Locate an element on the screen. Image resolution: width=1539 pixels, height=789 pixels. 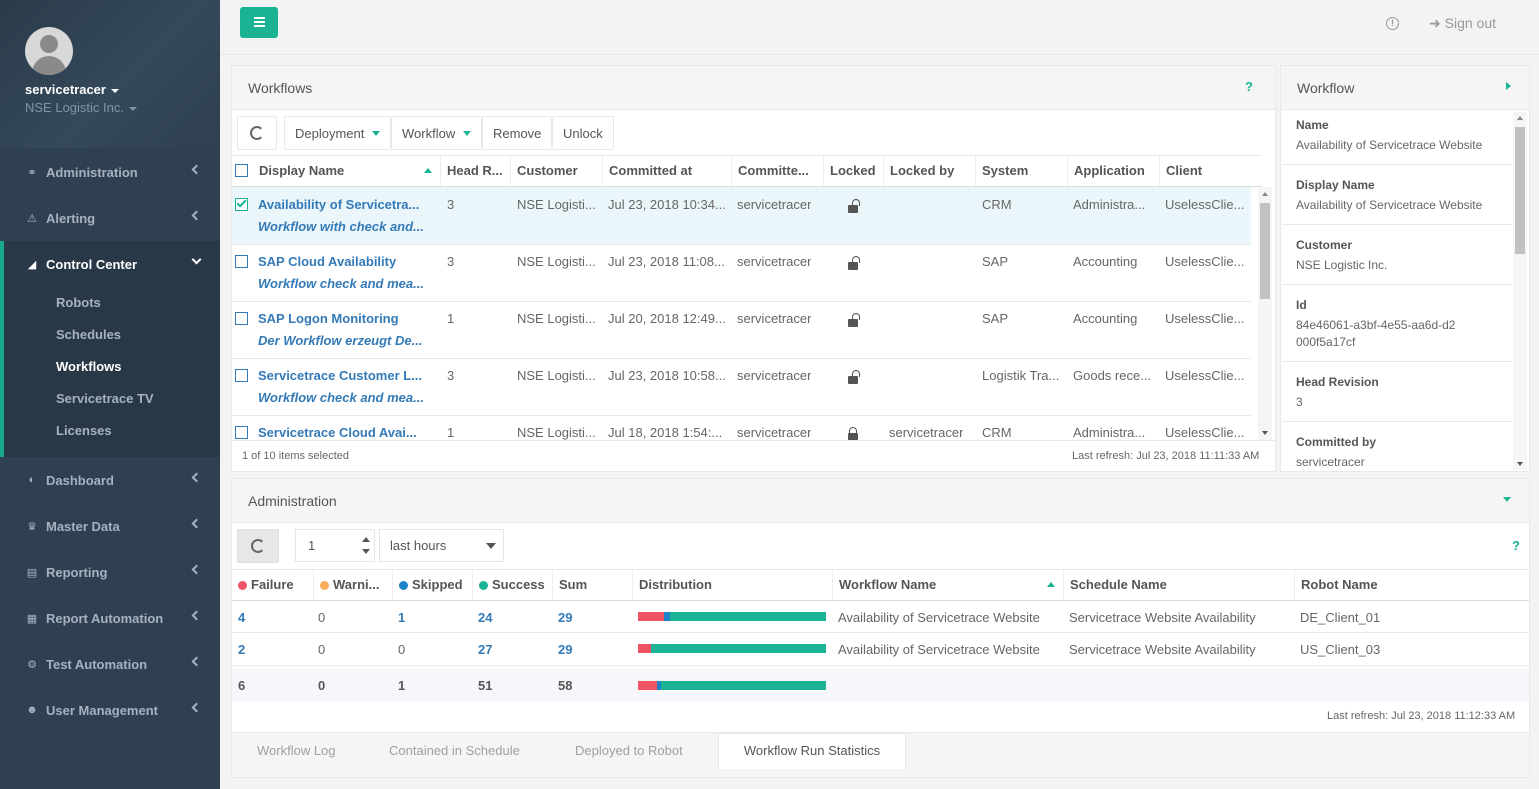
nav-master-data: ♛ Master Data is located at coordinates (110, 526).